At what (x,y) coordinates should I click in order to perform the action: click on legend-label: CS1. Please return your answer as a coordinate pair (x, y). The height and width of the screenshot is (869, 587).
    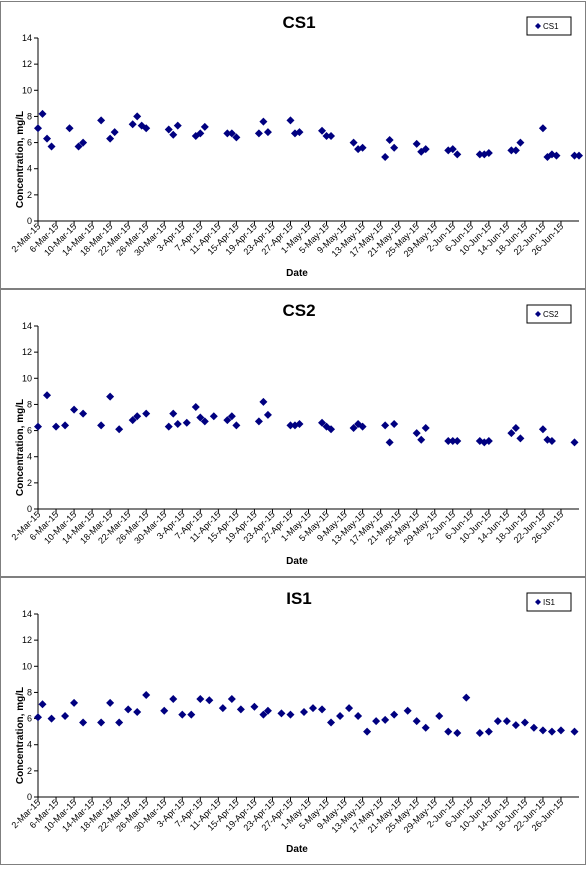
    Looking at the image, I should click on (551, 26).